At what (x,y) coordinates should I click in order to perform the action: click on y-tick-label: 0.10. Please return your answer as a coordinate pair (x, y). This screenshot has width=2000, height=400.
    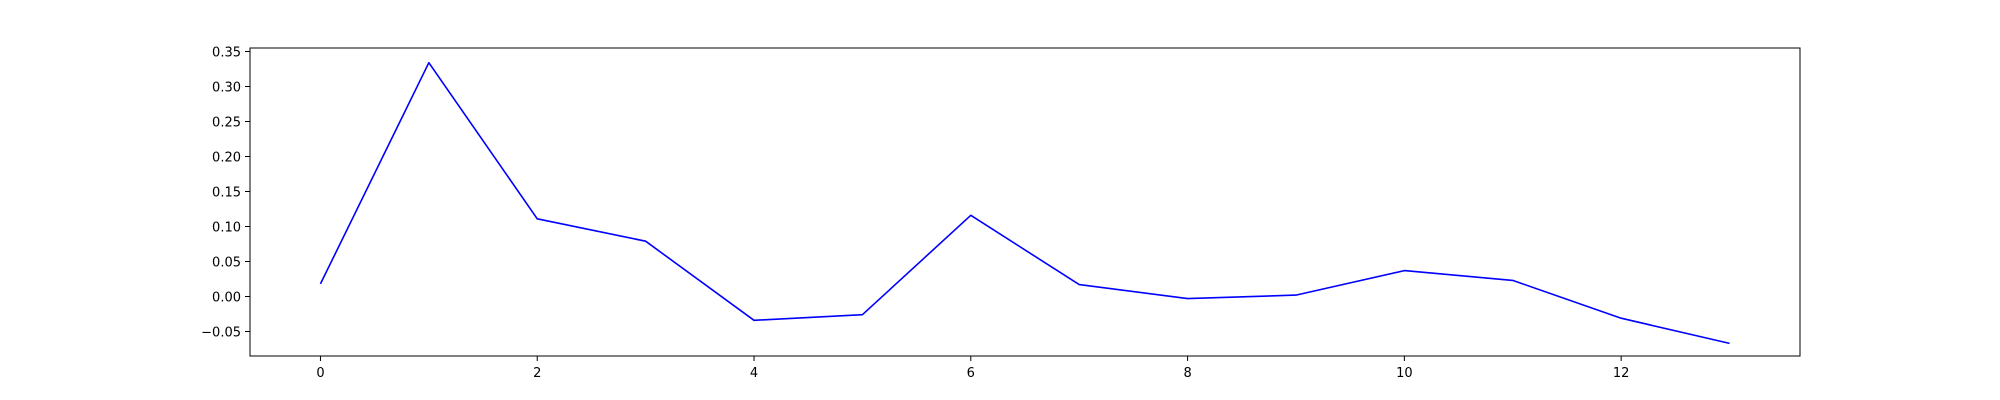
    Looking at the image, I should click on (226, 228).